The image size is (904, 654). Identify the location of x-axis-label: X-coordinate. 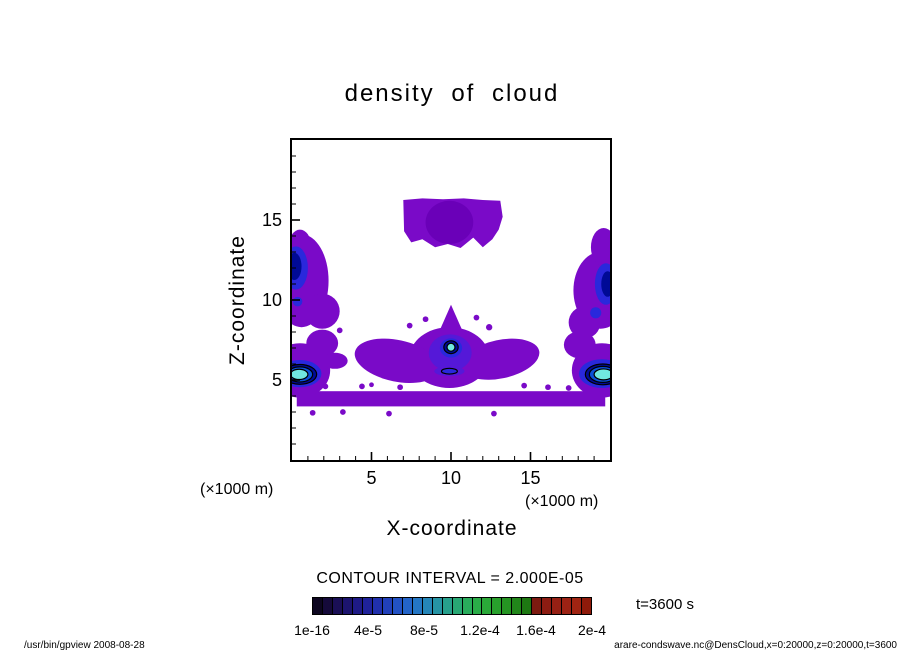
(452, 528).